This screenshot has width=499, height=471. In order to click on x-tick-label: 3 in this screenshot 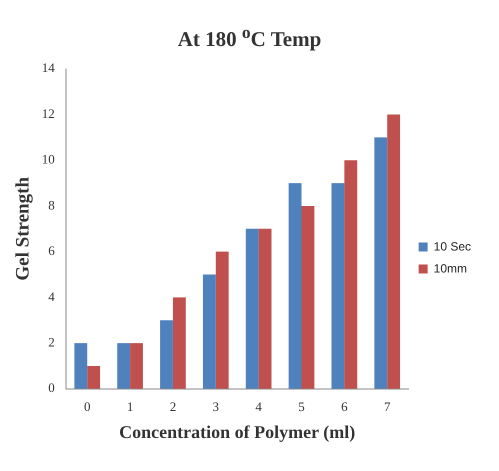, I will do `click(216, 406)`.